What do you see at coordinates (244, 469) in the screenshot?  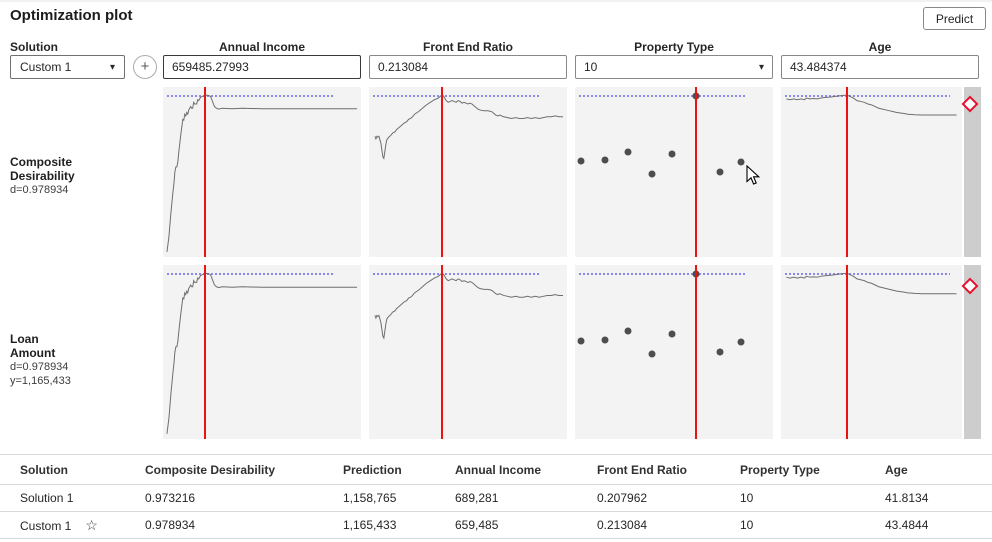 I see `table-header-composite-desirability: Composite Desirability` at bounding box center [244, 469].